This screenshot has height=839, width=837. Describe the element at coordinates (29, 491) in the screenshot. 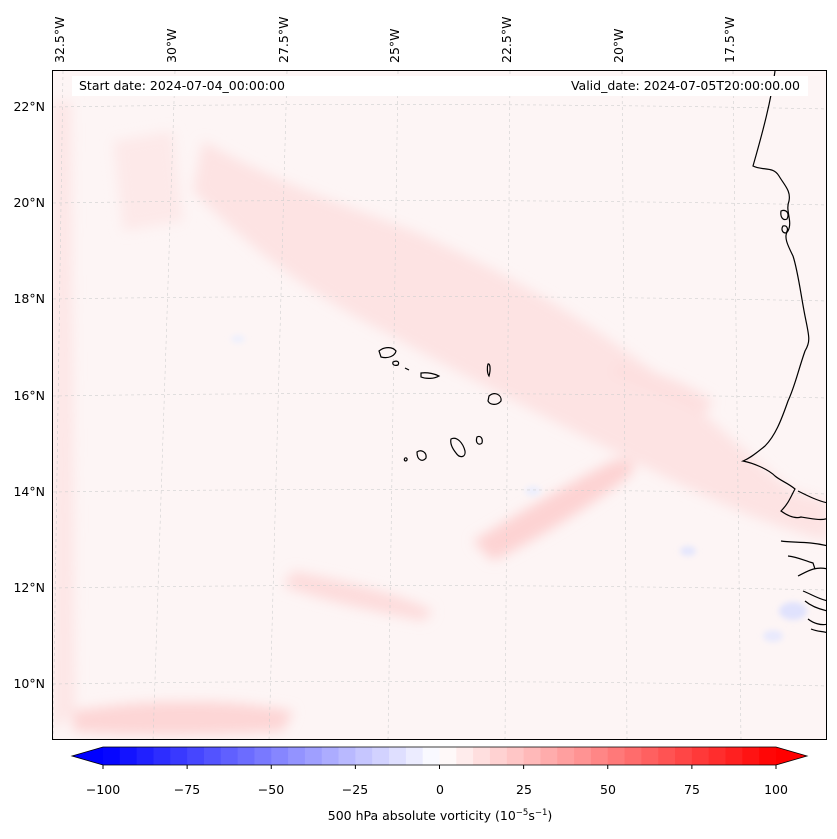

I see `lat-label-14n: 14°N` at that location.